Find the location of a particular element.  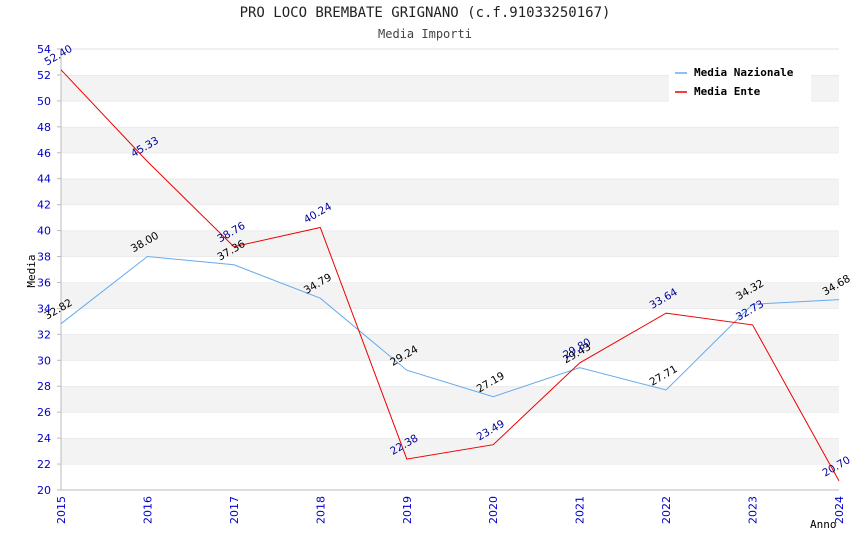

legend-entry: Media Nazionale is located at coordinates (744, 72).